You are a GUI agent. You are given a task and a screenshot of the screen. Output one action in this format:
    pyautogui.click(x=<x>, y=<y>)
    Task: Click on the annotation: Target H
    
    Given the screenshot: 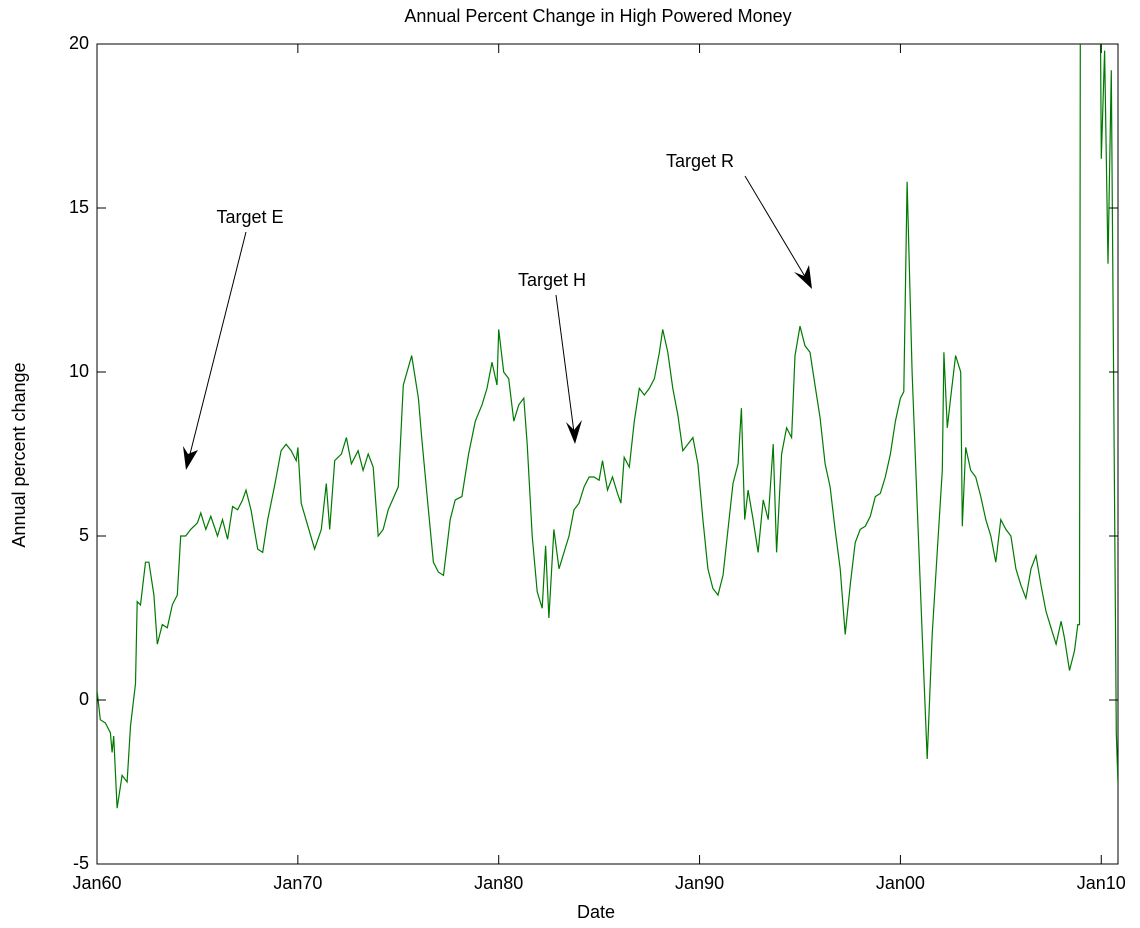 What is the action you would take?
    pyautogui.click(x=552, y=280)
    